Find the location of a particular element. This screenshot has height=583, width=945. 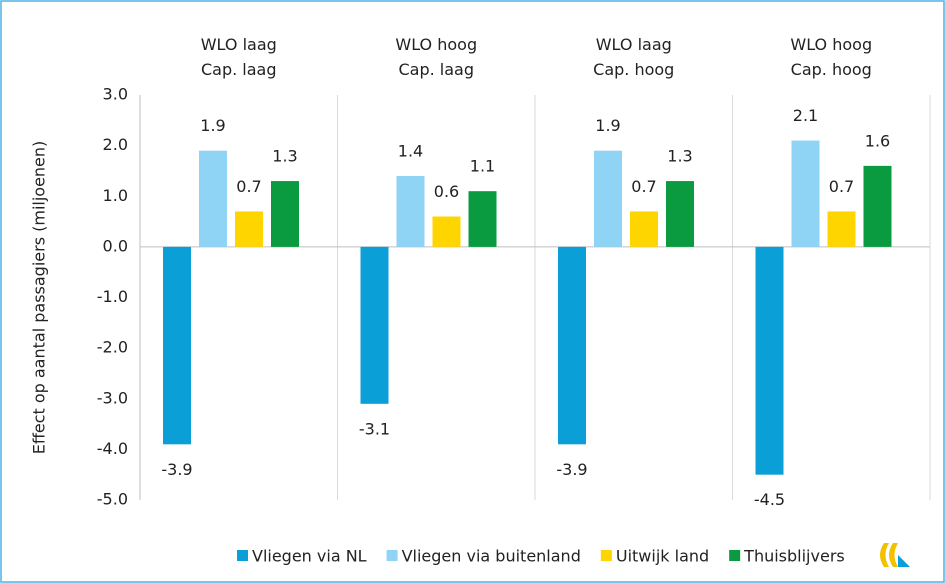

legend-label: Thuisblijvers is located at coordinates (794, 556).